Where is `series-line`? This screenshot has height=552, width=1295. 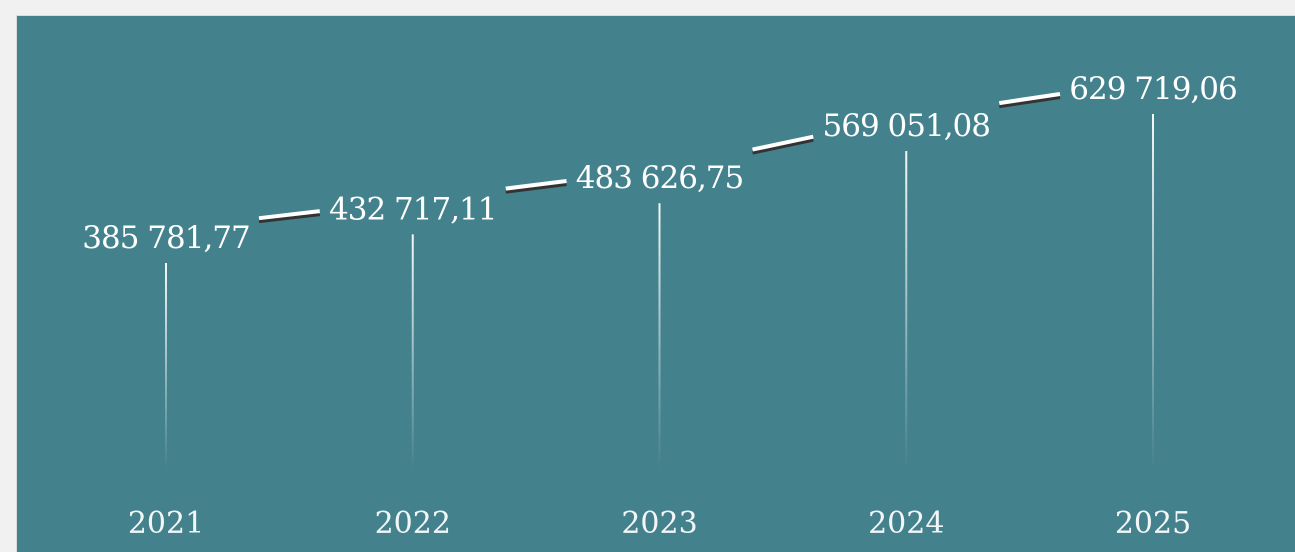 series-line is located at coordinates (659, 157).